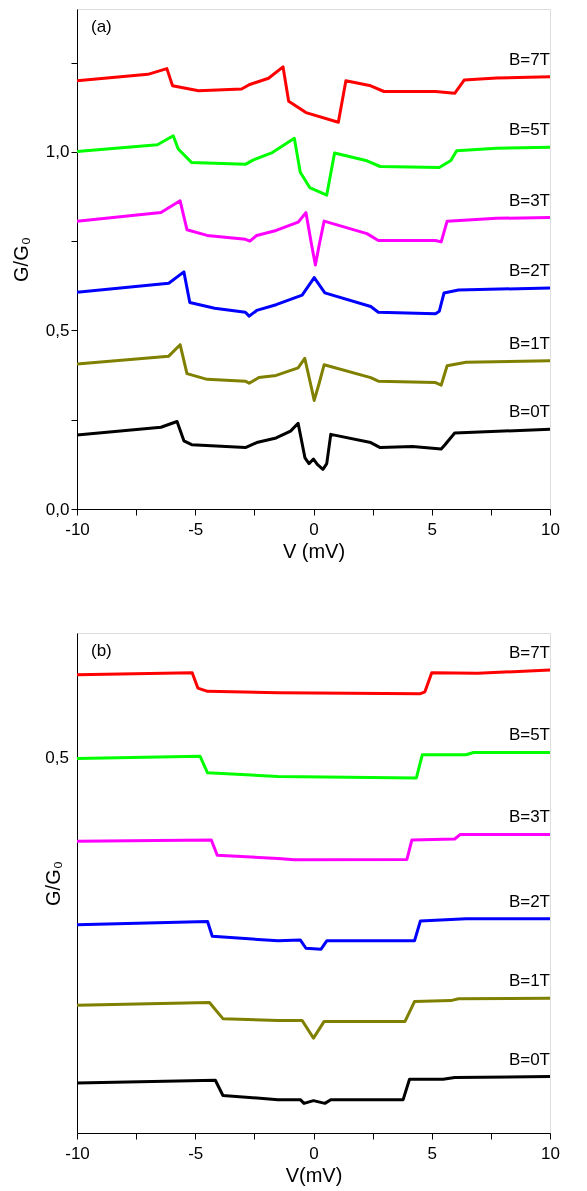 This screenshot has width=587, height=1191. What do you see at coordinates (313, 94) in the screenshot?
I see `line-series` at bounding box center [313, 94].